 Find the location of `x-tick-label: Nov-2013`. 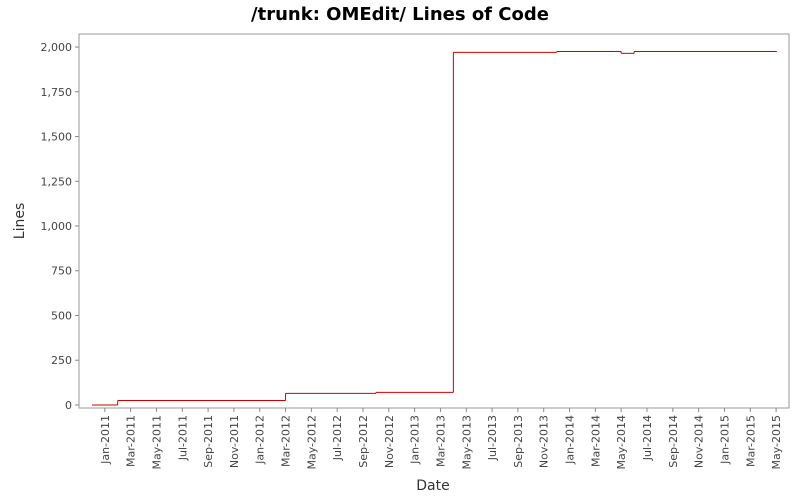

x-tick-label: Nov-2013 is located at coordinates (544, 441).